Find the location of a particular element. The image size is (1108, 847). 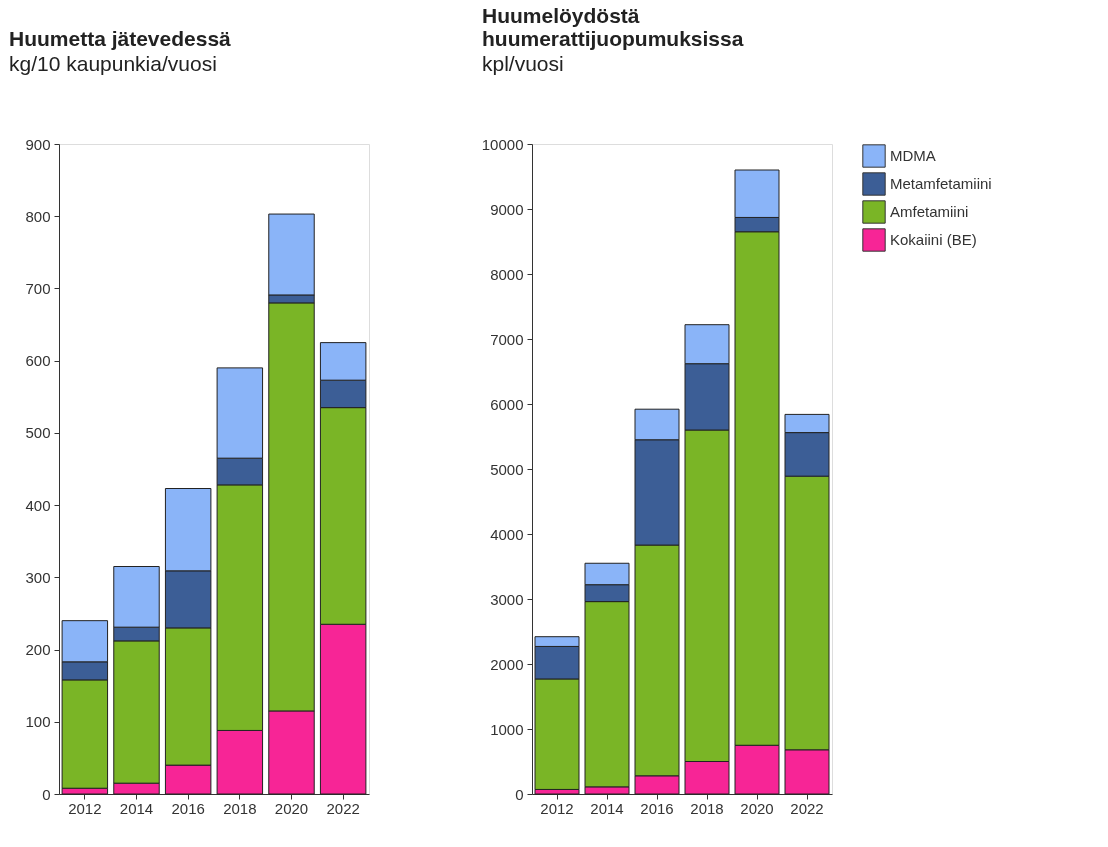

y-tick-label: 4000 is located at coordinates (507, 534).